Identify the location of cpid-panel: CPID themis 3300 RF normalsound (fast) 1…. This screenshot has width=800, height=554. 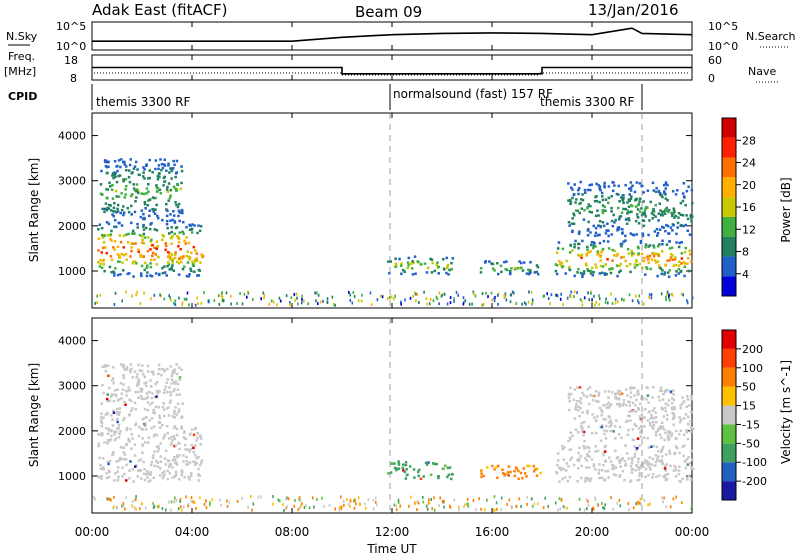
(325, 97).